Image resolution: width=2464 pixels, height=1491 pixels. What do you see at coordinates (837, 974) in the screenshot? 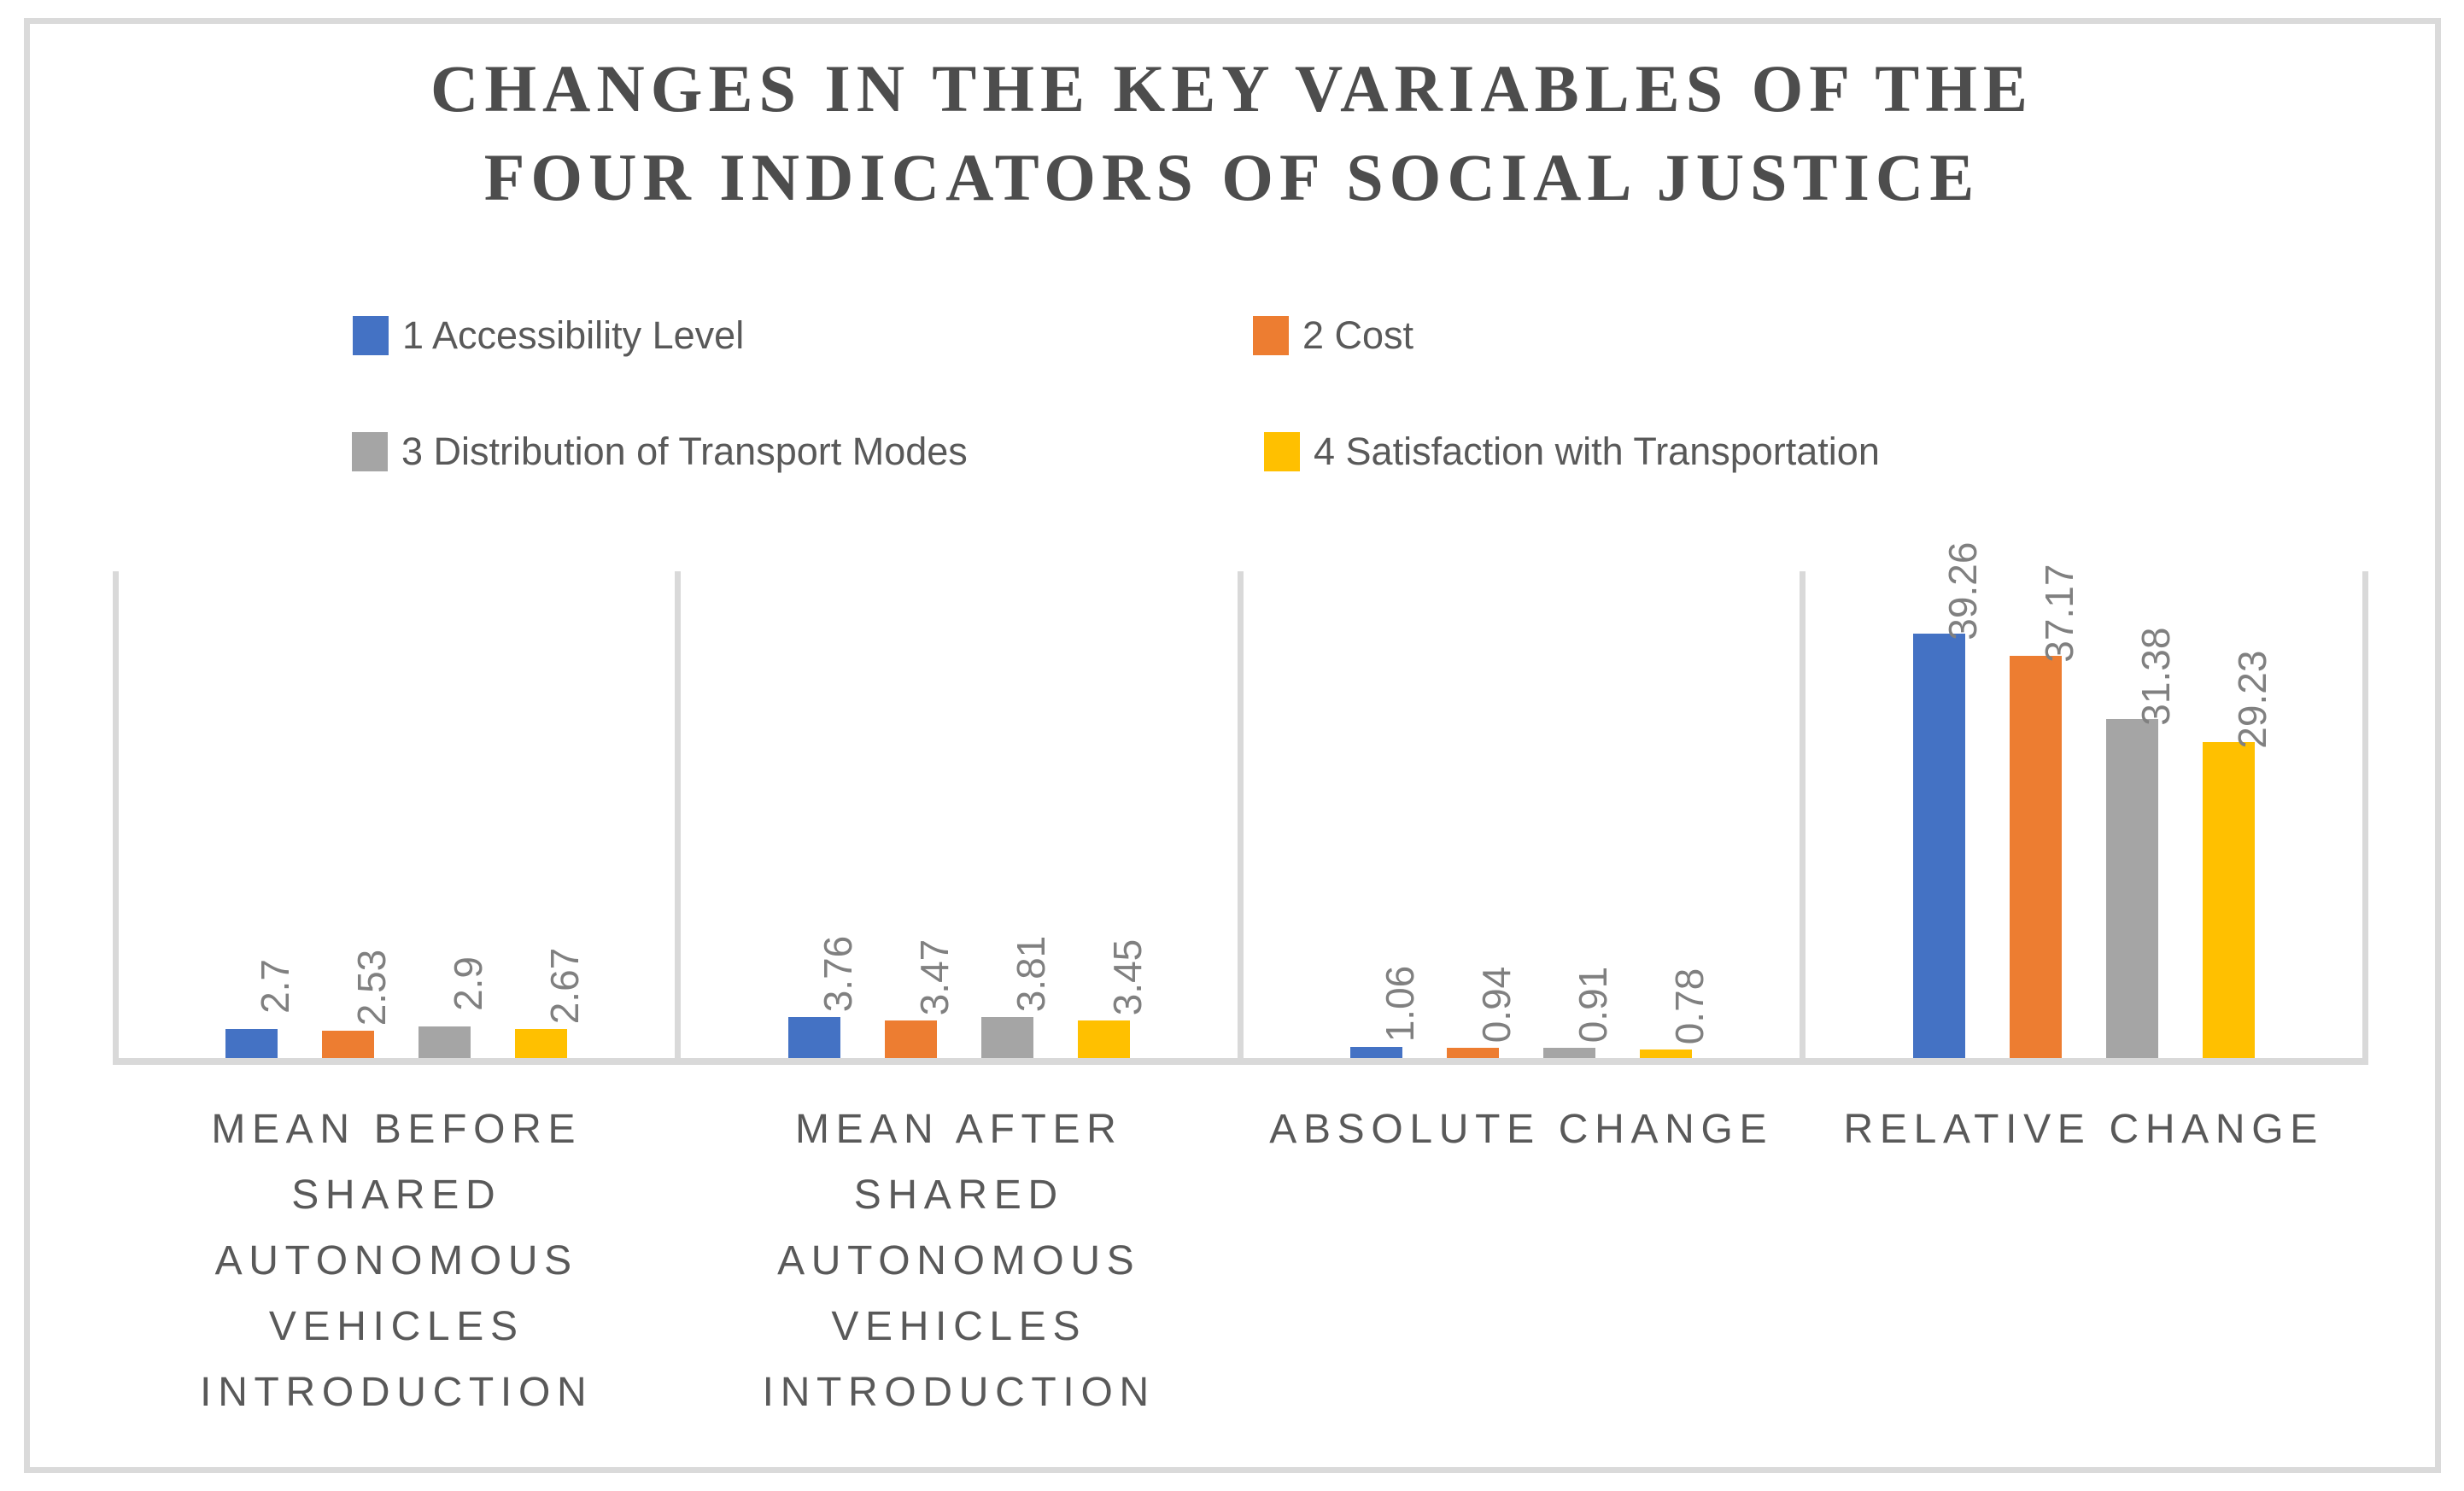
I see `data-label: 3.76` at bounding box center [837, 974].